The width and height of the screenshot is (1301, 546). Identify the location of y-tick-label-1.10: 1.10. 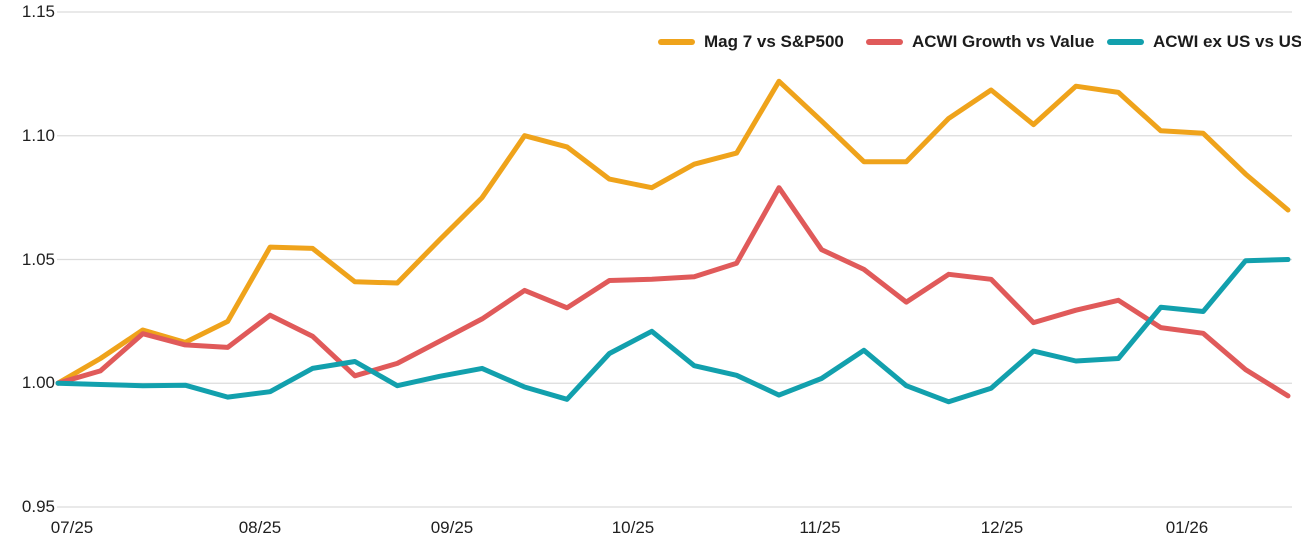
(38, 135).